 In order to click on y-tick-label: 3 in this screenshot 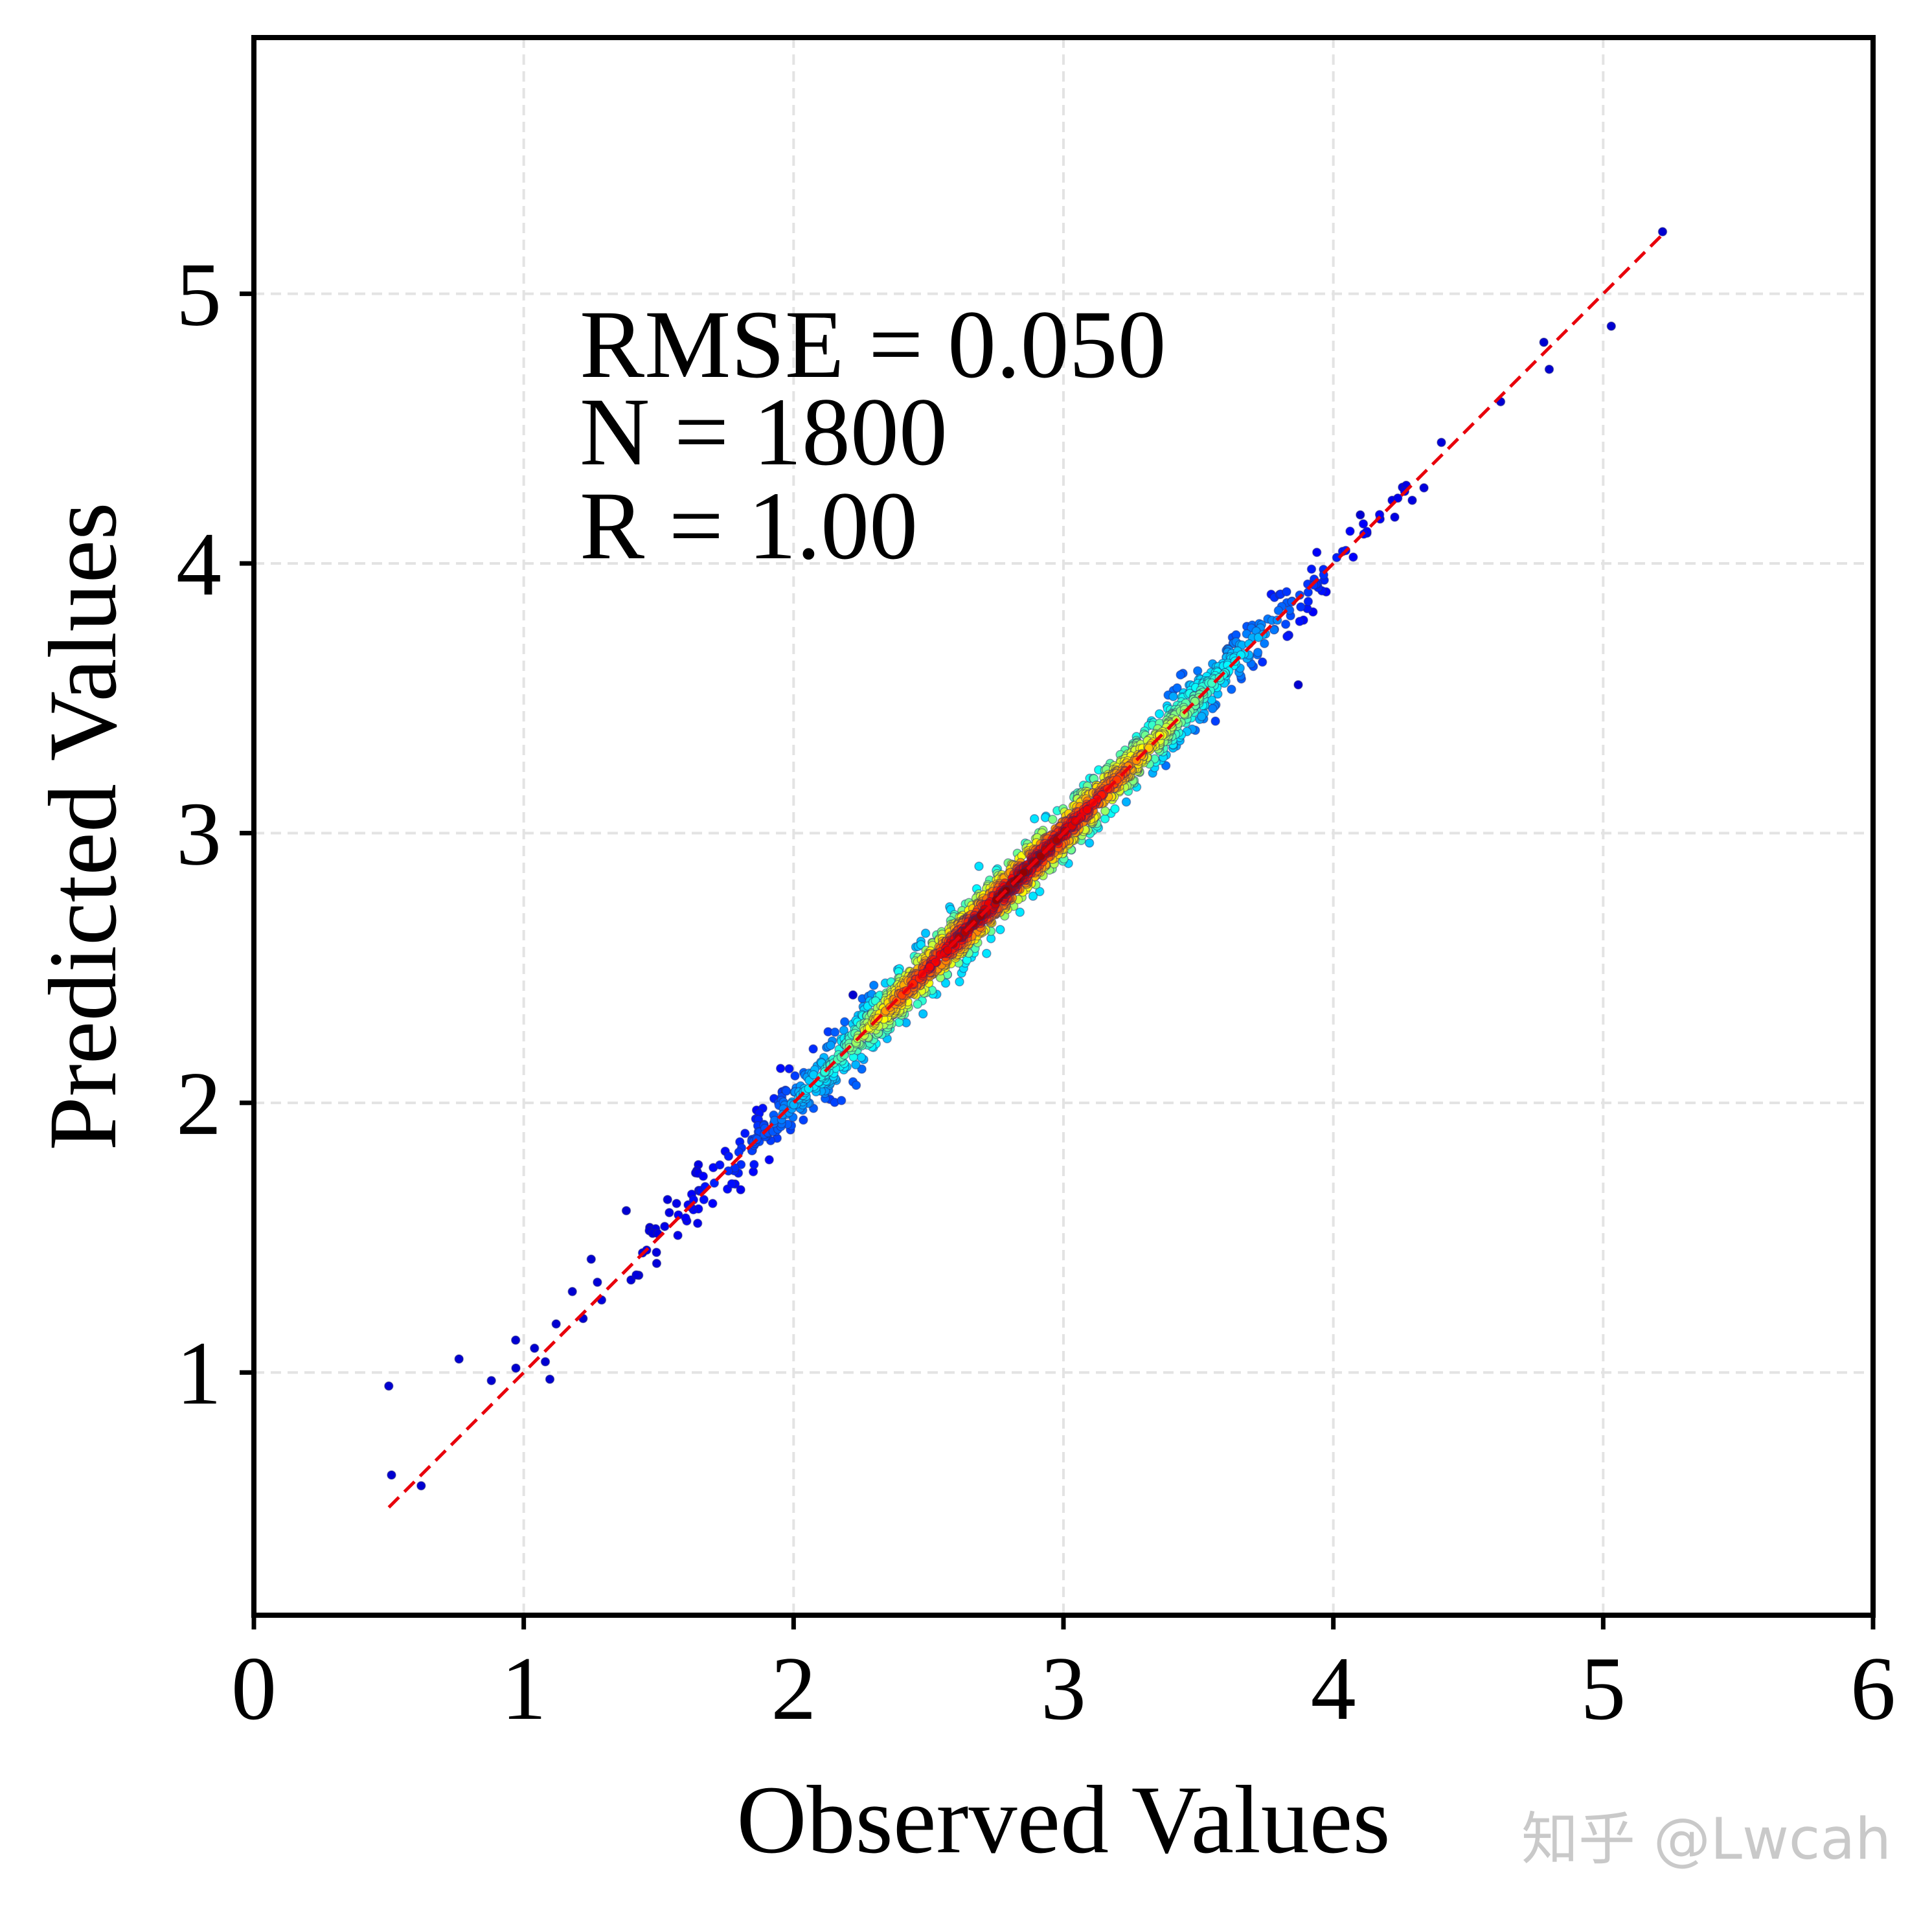, I will do `click(199, 834)`.